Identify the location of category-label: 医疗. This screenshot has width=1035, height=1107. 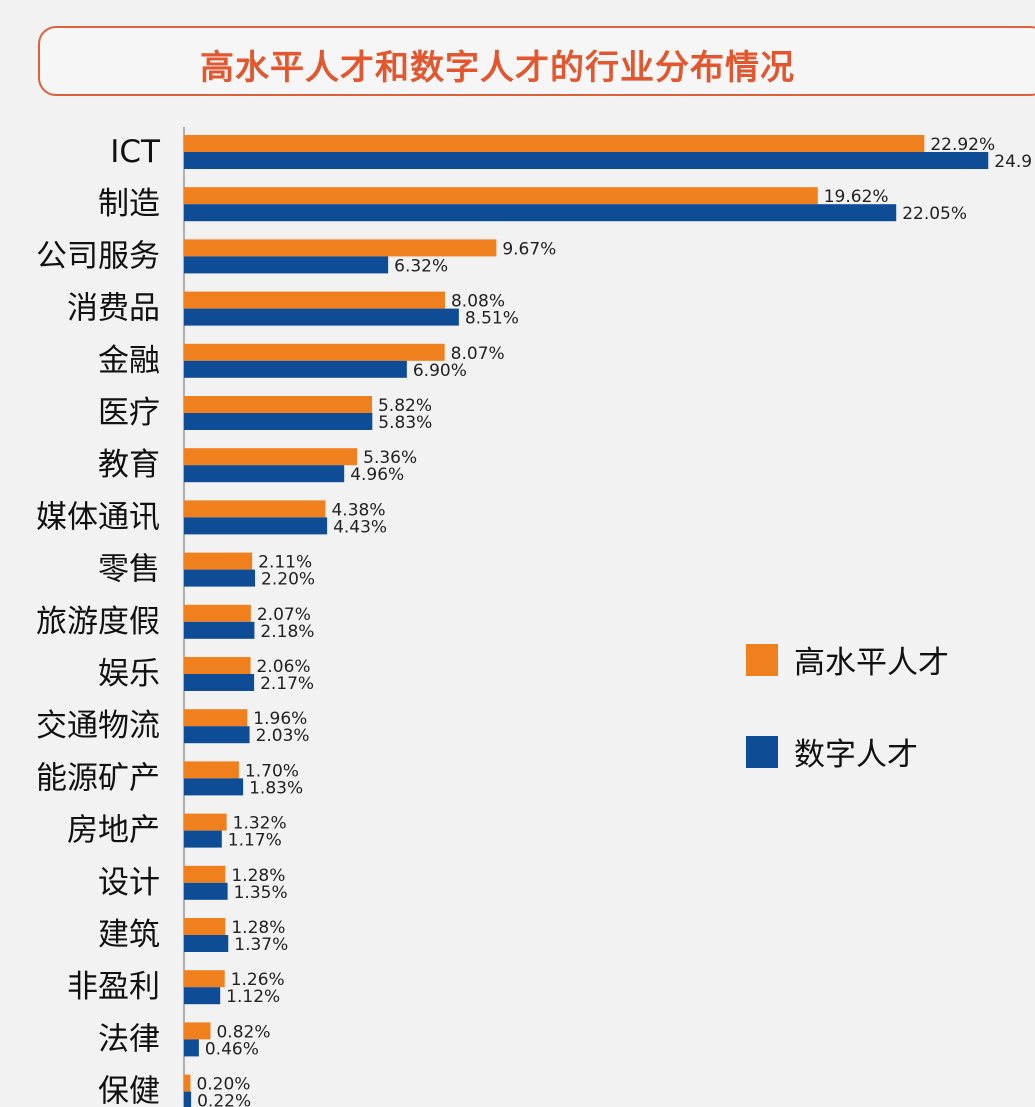
(129, 413).